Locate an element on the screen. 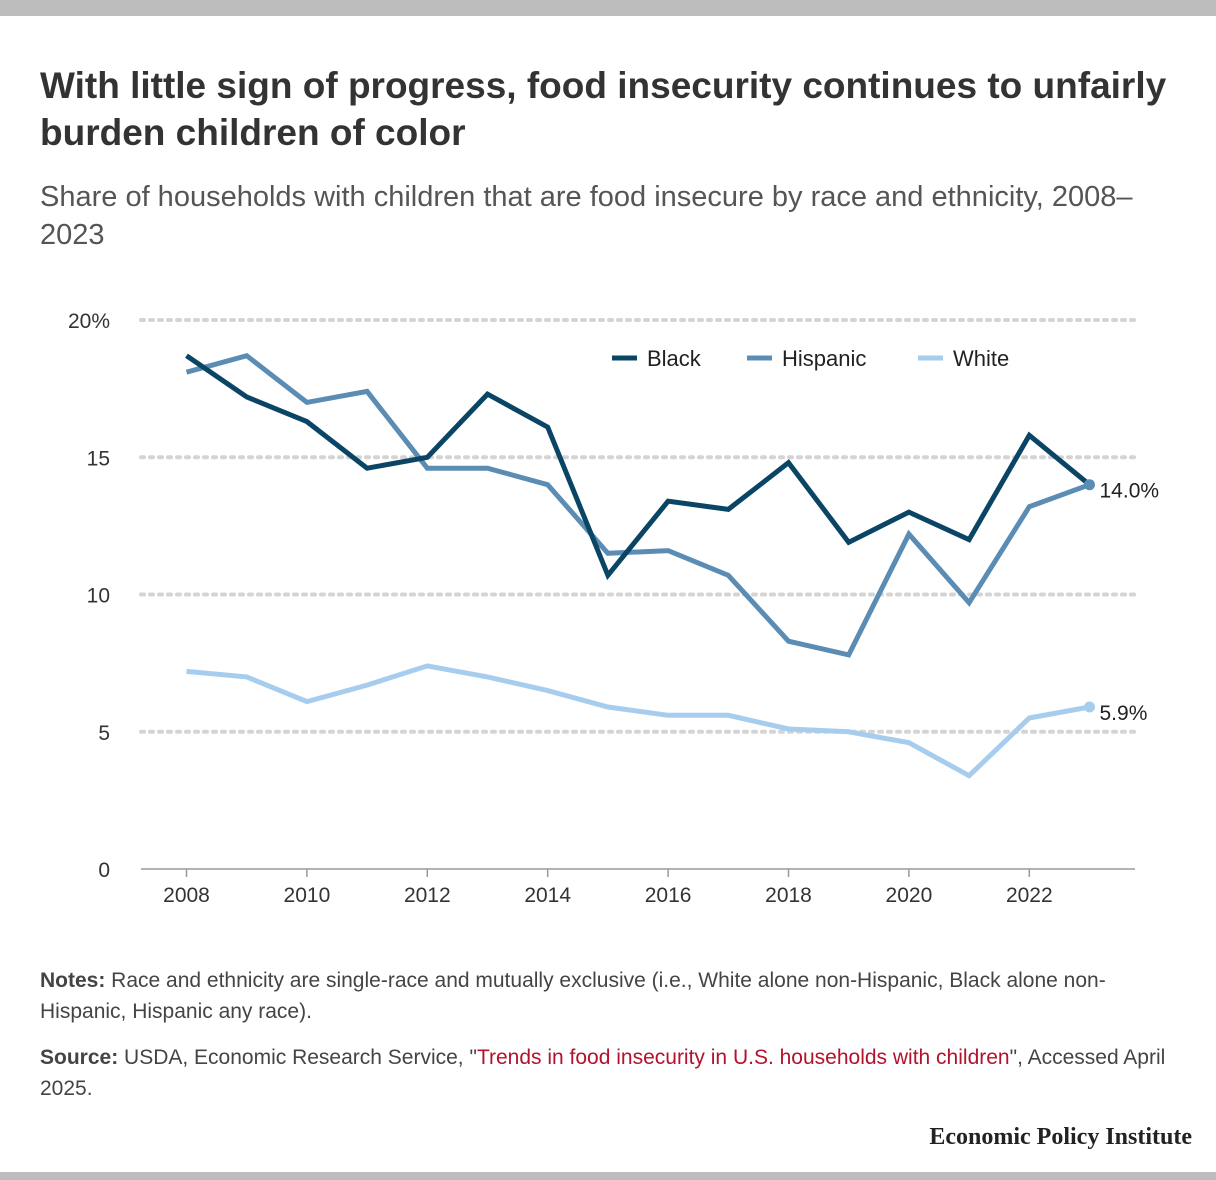 The width and height of the screenshot is (1216, 1180). legend: Black Hispanic White is located at coordinates (810, 358).